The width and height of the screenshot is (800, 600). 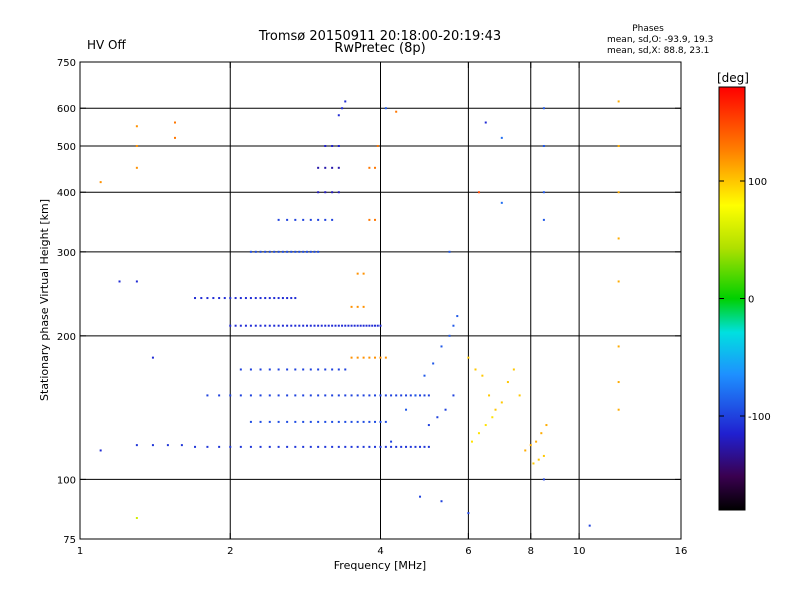 What do you see at coordinates (468, 551) in the screenshot?
I see `x-tick-label: 6` at bounding box center [468, 551].